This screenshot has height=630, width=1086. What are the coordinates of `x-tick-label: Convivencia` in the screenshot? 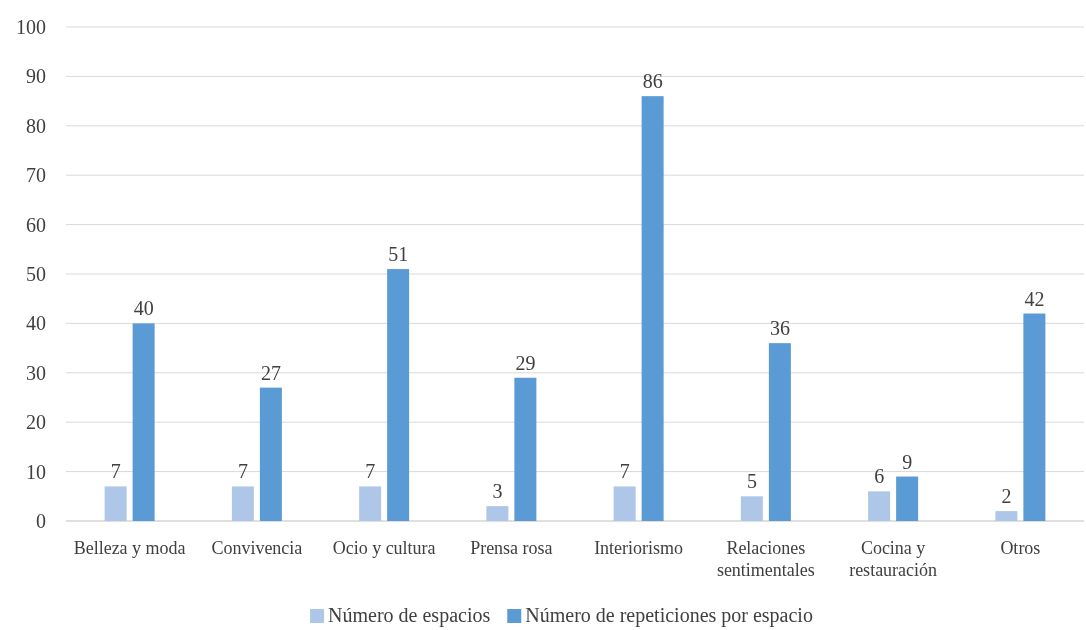 It's located at (257, 548).